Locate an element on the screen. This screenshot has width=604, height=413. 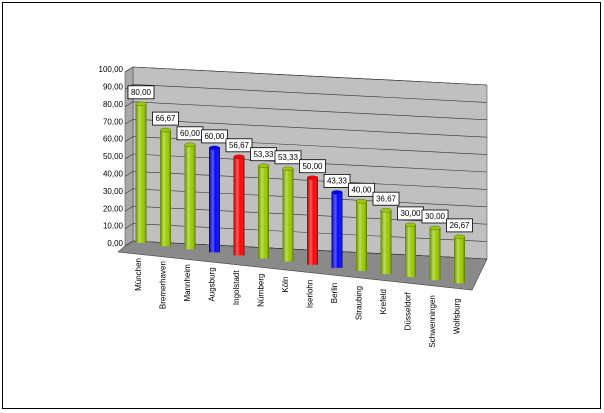
y-tick-label: 0,00 is located at coordinates (115, 243).